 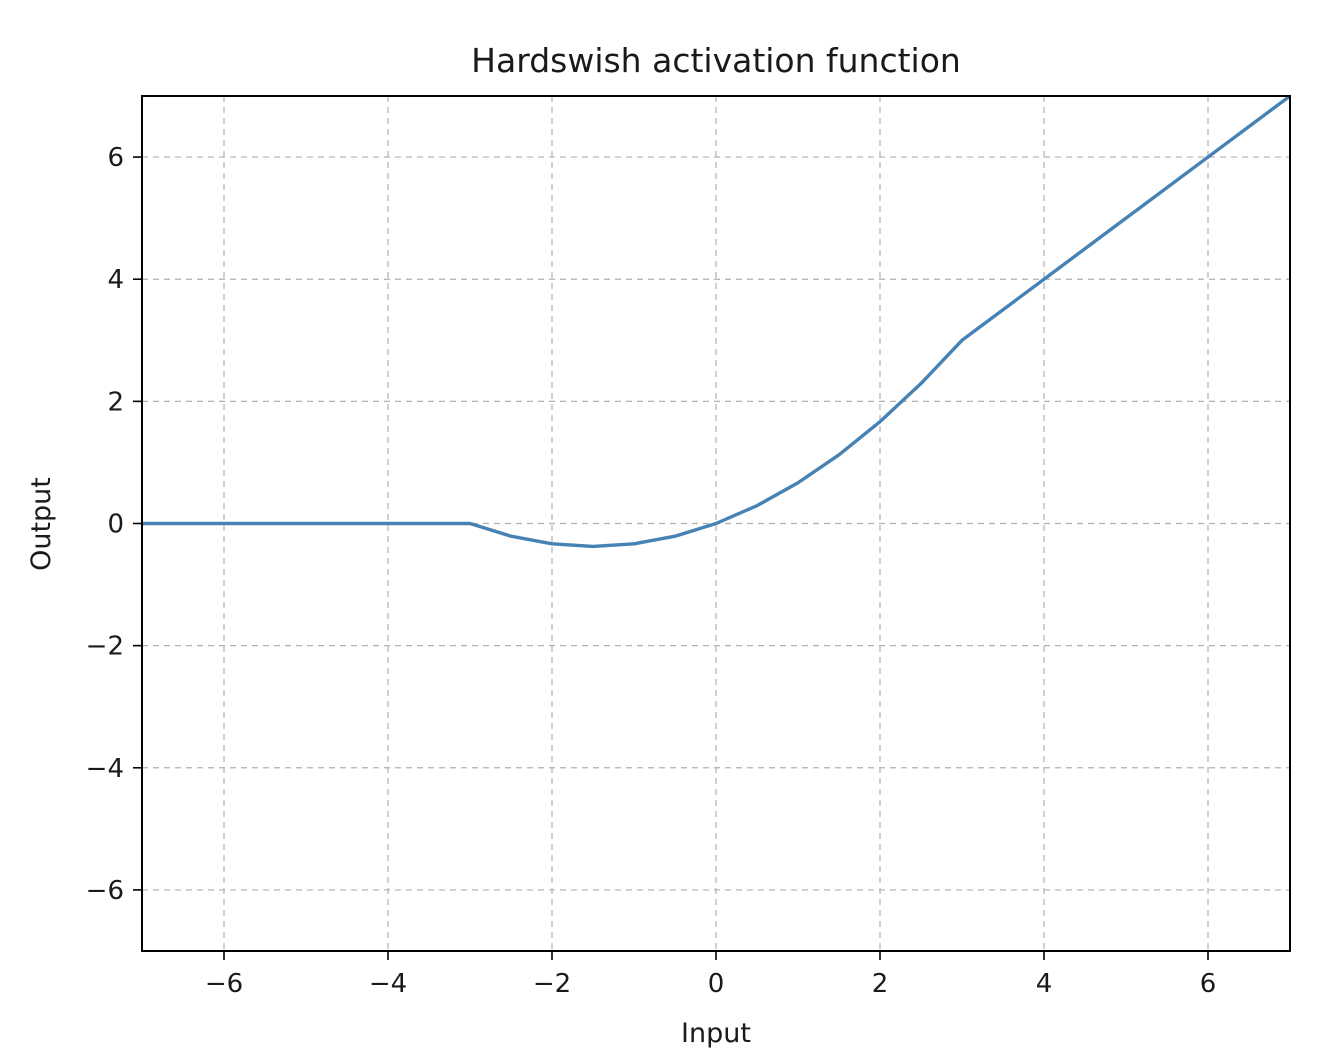 What do you see at coordinates (105, 891) in the screenshot?
I see `y-tick-label: −6` at bounding box center [105, 891].